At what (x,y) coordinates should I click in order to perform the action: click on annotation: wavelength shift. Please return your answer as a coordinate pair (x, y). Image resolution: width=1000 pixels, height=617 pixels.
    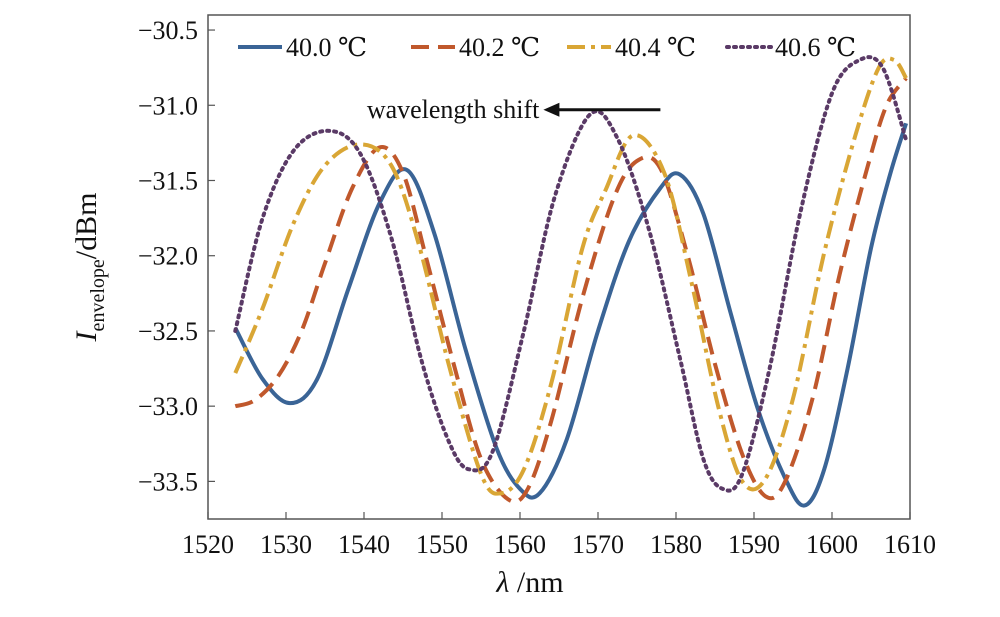
    Looking at the image, I should click on (514, 109).